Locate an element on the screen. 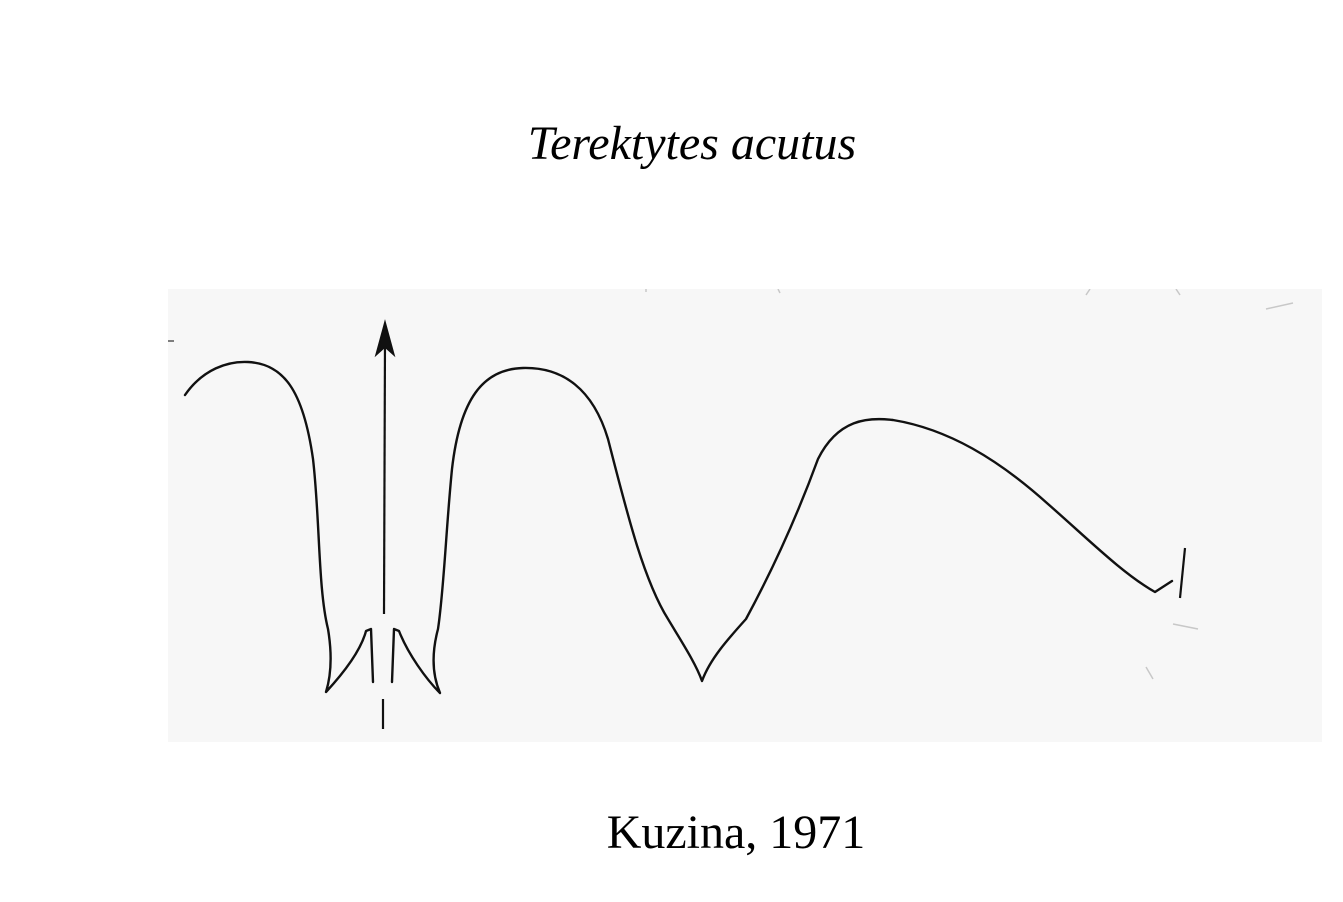 The image size is (1343, 902). arrow-head is located at coordinates (385, 338).